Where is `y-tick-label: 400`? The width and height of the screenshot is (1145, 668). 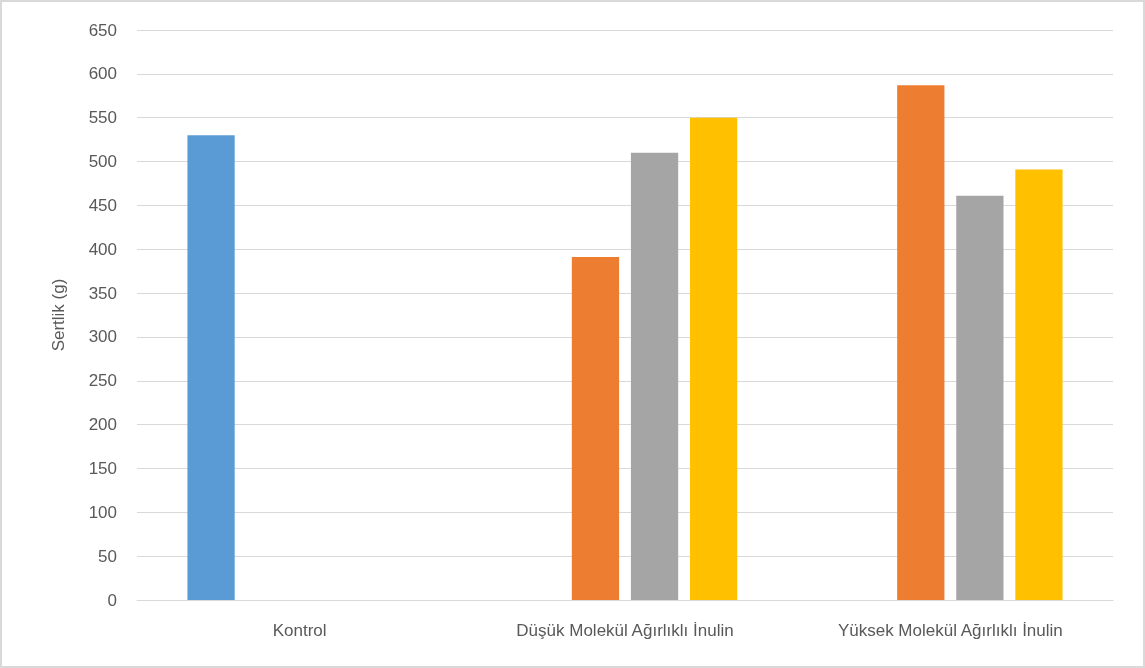
y-tick-label: 400 is located at coordinates (102, 249).